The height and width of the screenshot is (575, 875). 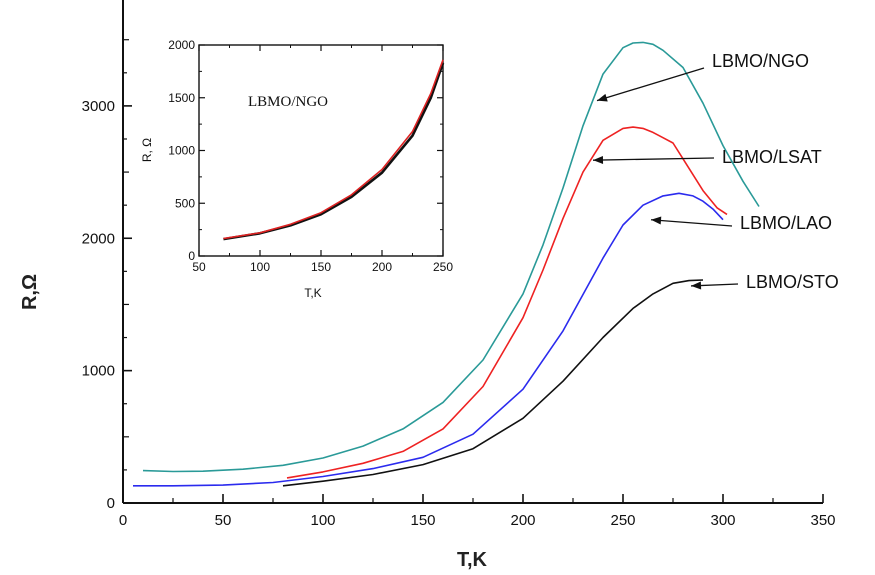 I want to click on main-x-tick-label: 200, so click(x=522, y=520).